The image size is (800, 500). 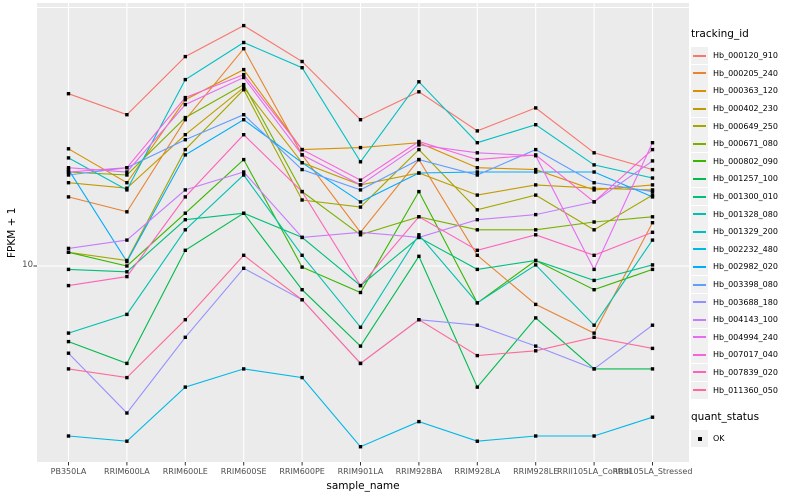 I want to click on legend-quant-title: quant_status, so click(x=725, y=416).